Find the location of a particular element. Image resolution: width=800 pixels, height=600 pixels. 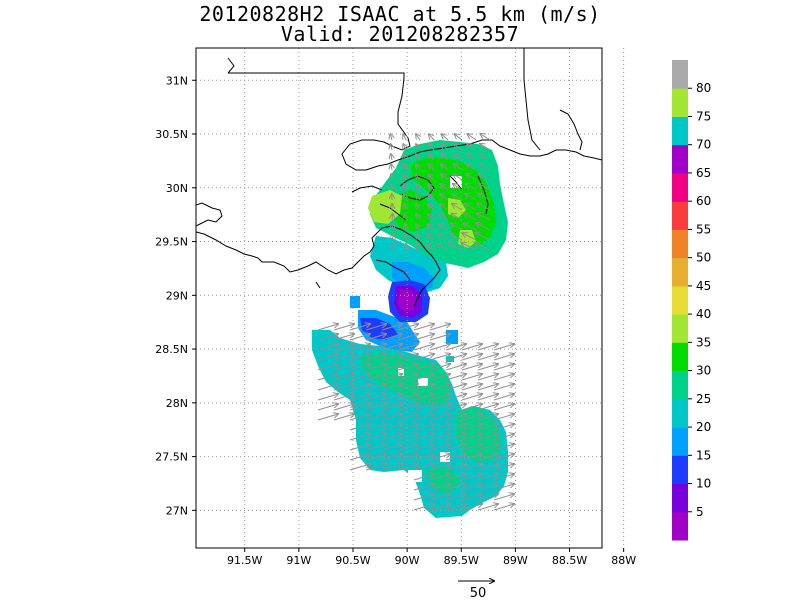

lat-label: 27.5N is located at coordinates (171, 457).